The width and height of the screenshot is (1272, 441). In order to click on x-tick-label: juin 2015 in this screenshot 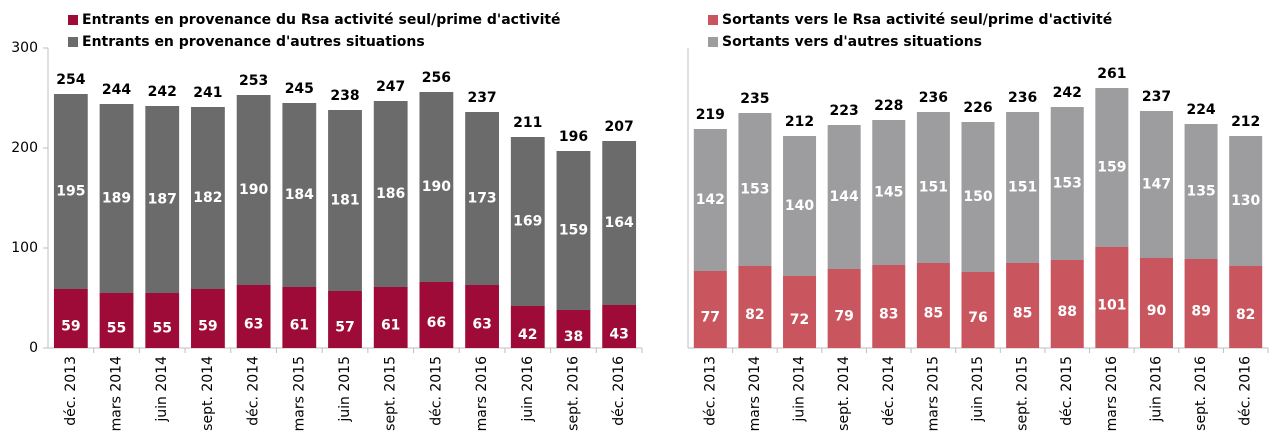, I will do `click(978, 389)`.